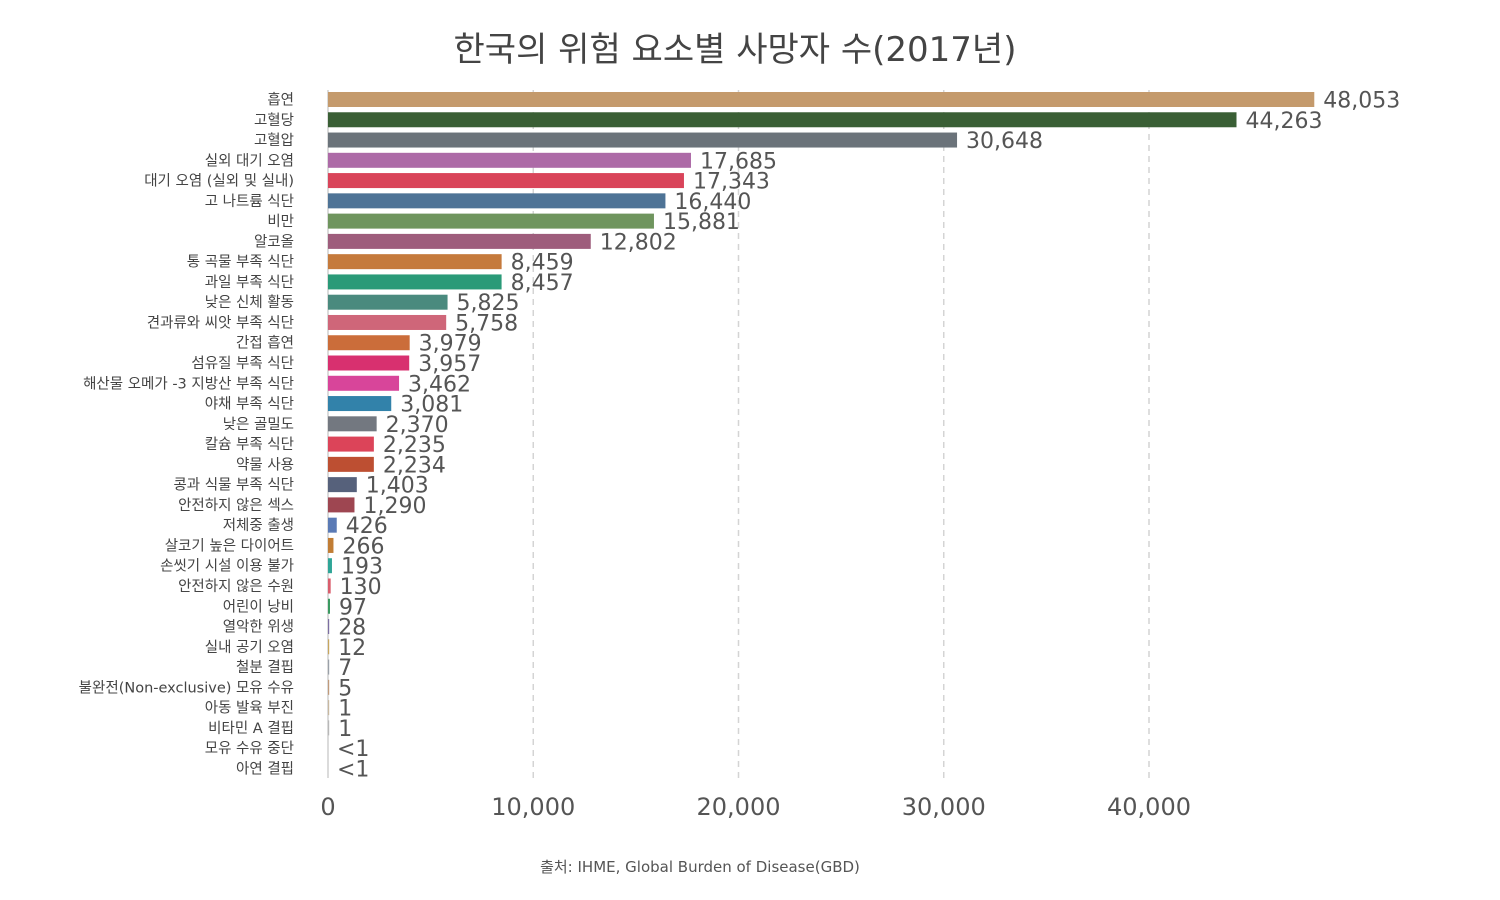  Describe the element at coordinates (265, 667) in the screenshot. I see `category-label: 철분 결핍` at that location.